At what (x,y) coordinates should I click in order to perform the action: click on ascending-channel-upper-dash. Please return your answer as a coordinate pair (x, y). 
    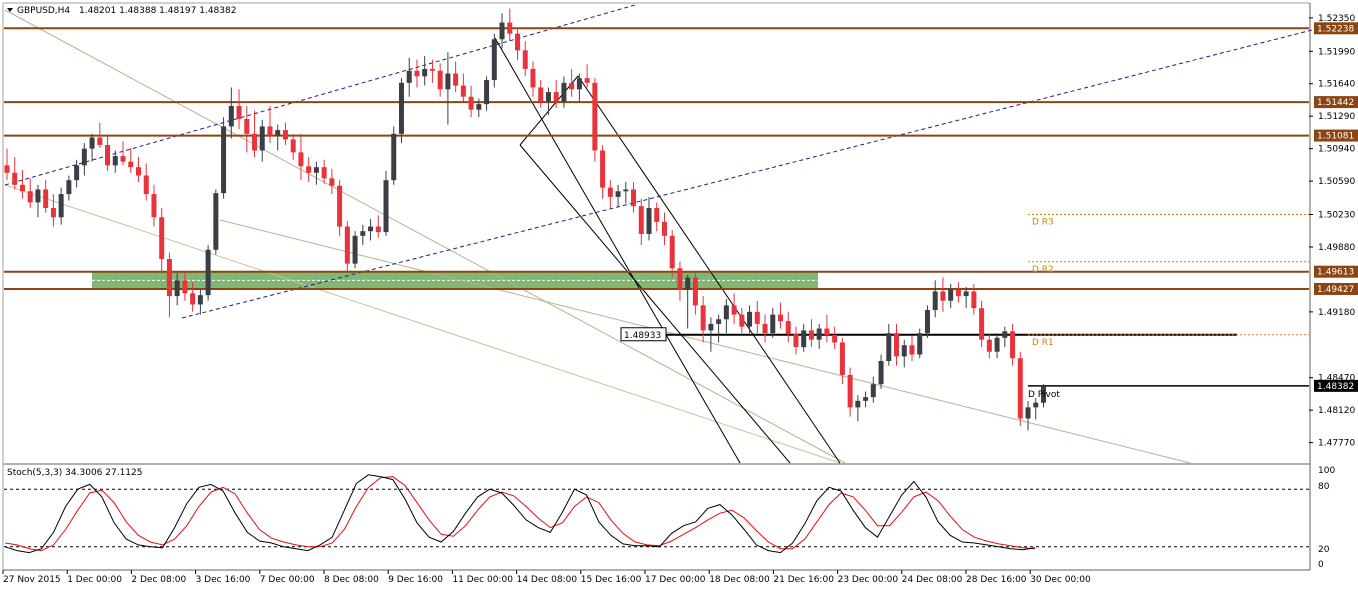
    Looking at the image, I should click on (320, 95).